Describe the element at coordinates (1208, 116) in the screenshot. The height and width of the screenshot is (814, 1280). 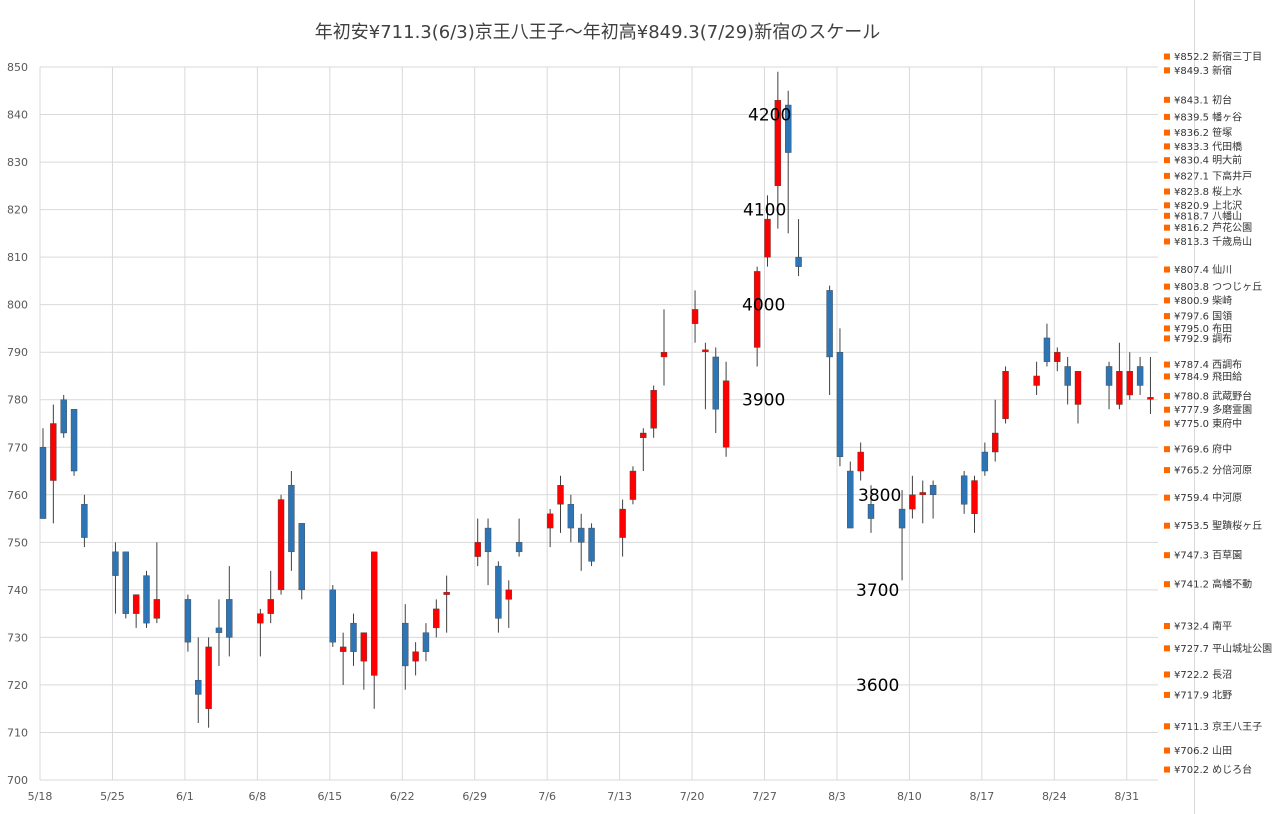
I see `scale-label: ¥839.5 幡ヶ谷` at that location.